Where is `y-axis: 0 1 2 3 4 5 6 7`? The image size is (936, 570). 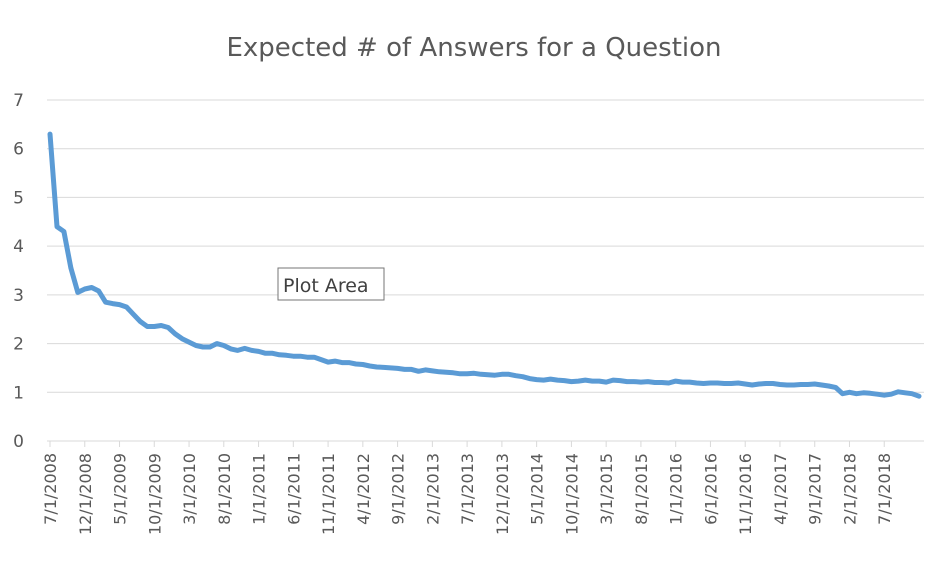 y-axis: 0 1 2 3 4 5 6 7 is located at coordinates (18, 271).